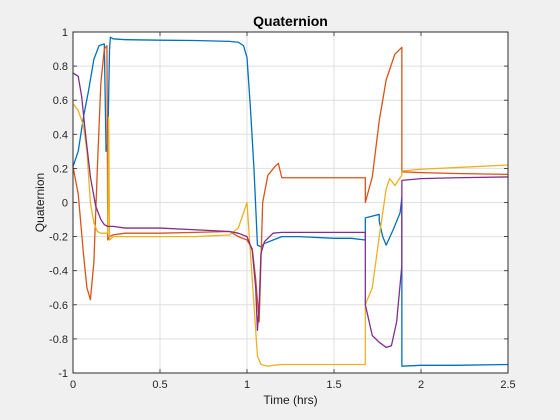  Describe the element at coordinates (63, 374) in the screenshot. I see `y-tick-label: -1` at that location.